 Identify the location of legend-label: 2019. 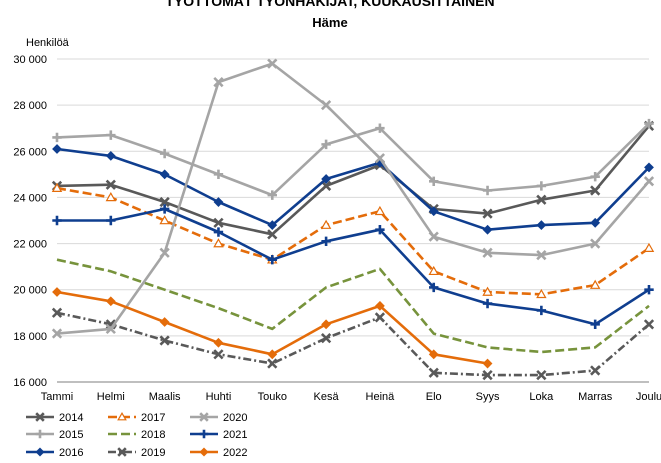
(153, 453).